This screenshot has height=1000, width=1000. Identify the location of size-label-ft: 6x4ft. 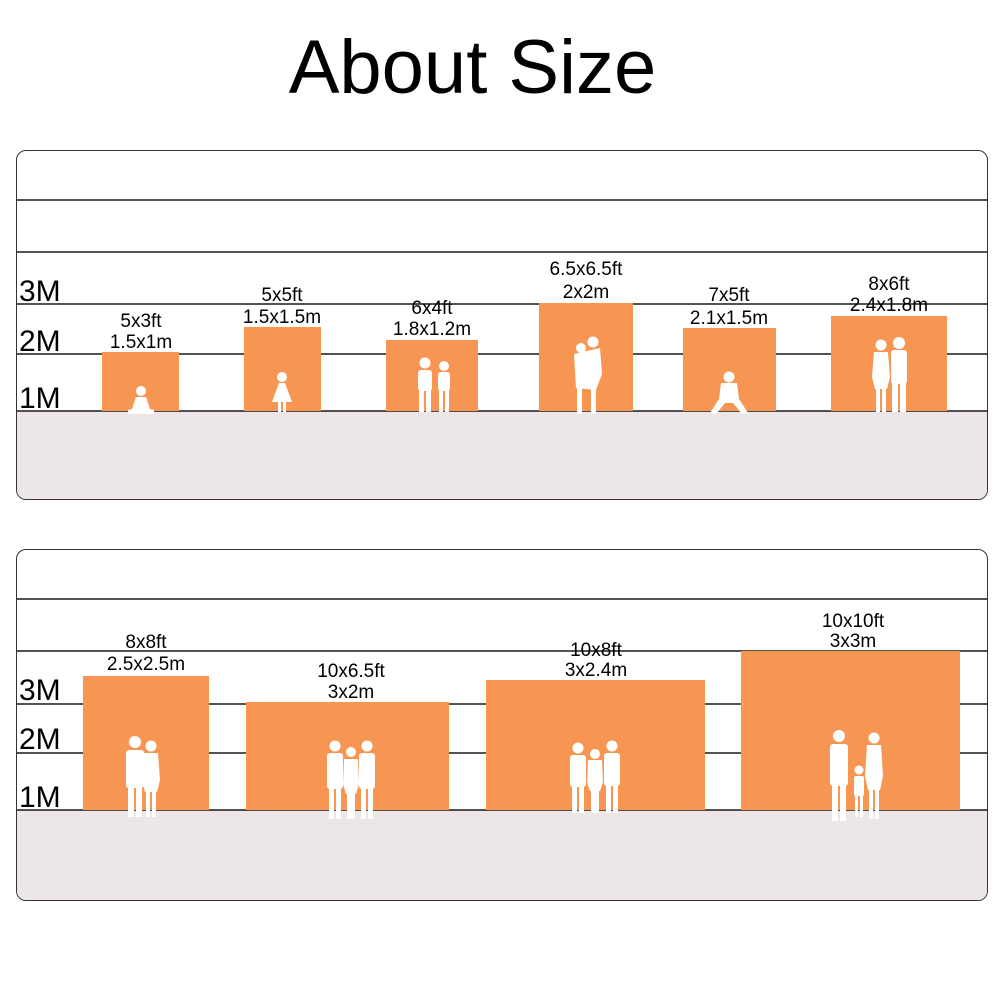
(432, 308).